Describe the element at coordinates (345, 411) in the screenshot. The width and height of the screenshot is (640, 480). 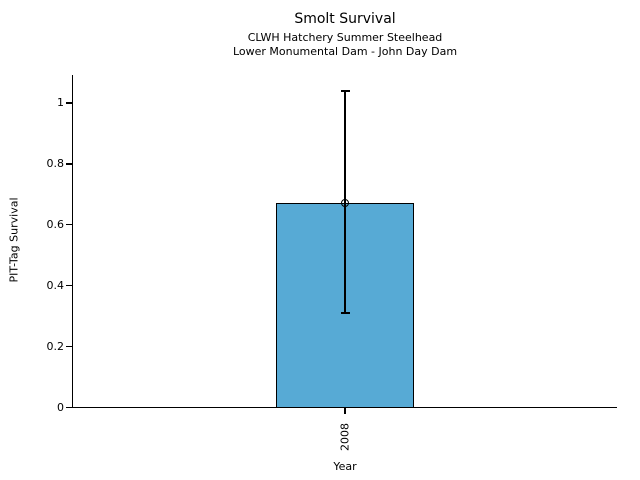
I see `x-tick-mark` at that location.